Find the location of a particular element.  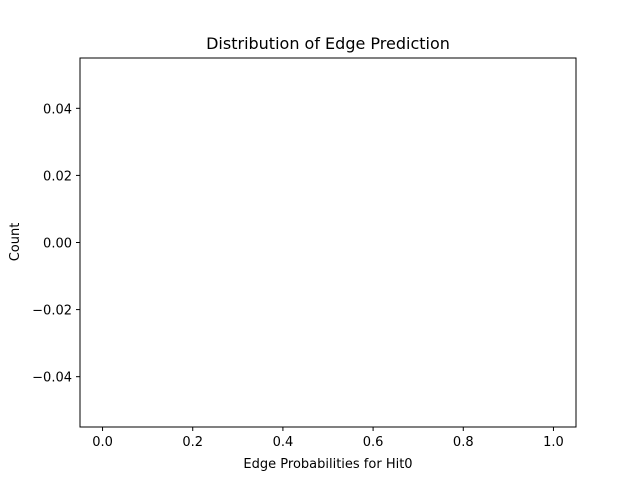

y-tick-label: 0.04 is located at coordinates (57, 109).